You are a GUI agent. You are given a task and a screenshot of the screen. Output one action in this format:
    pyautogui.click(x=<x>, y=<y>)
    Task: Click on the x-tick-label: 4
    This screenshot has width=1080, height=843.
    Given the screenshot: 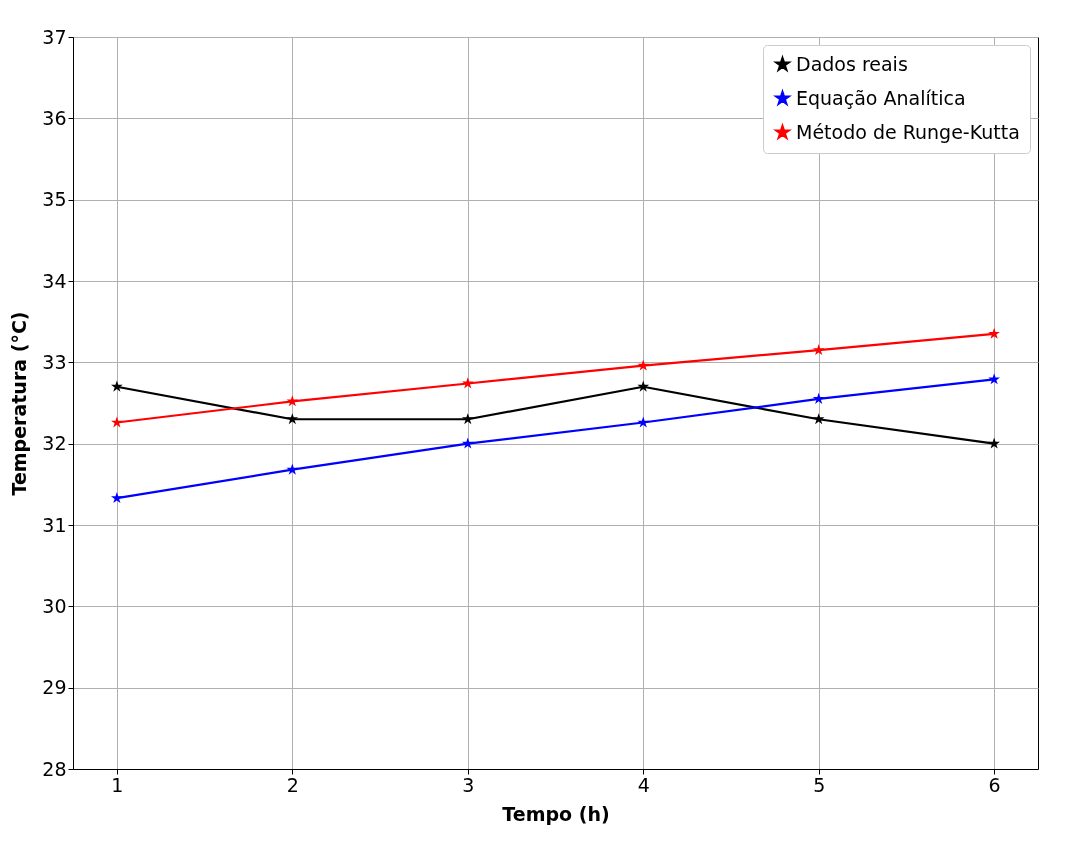 What is the action you would take?
    pyautogui.click(x=643, y=784)
    